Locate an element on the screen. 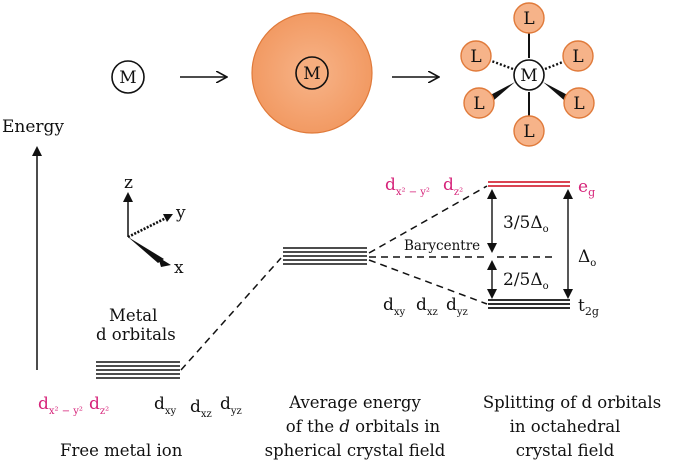  ligand-lower-left: L is located at coordinates (479, 103).